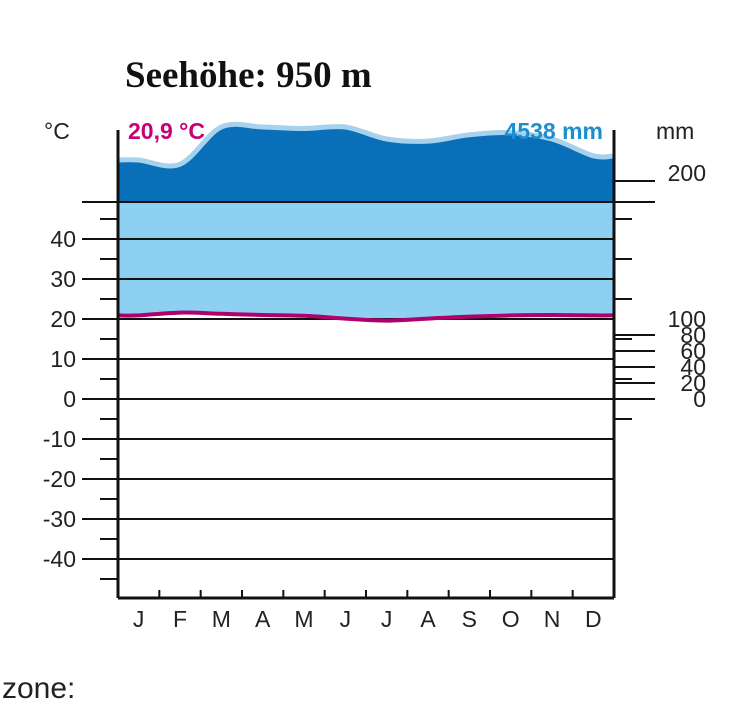 The image size is (744, 706). I want to click on month-label: D, so click(593, 619).